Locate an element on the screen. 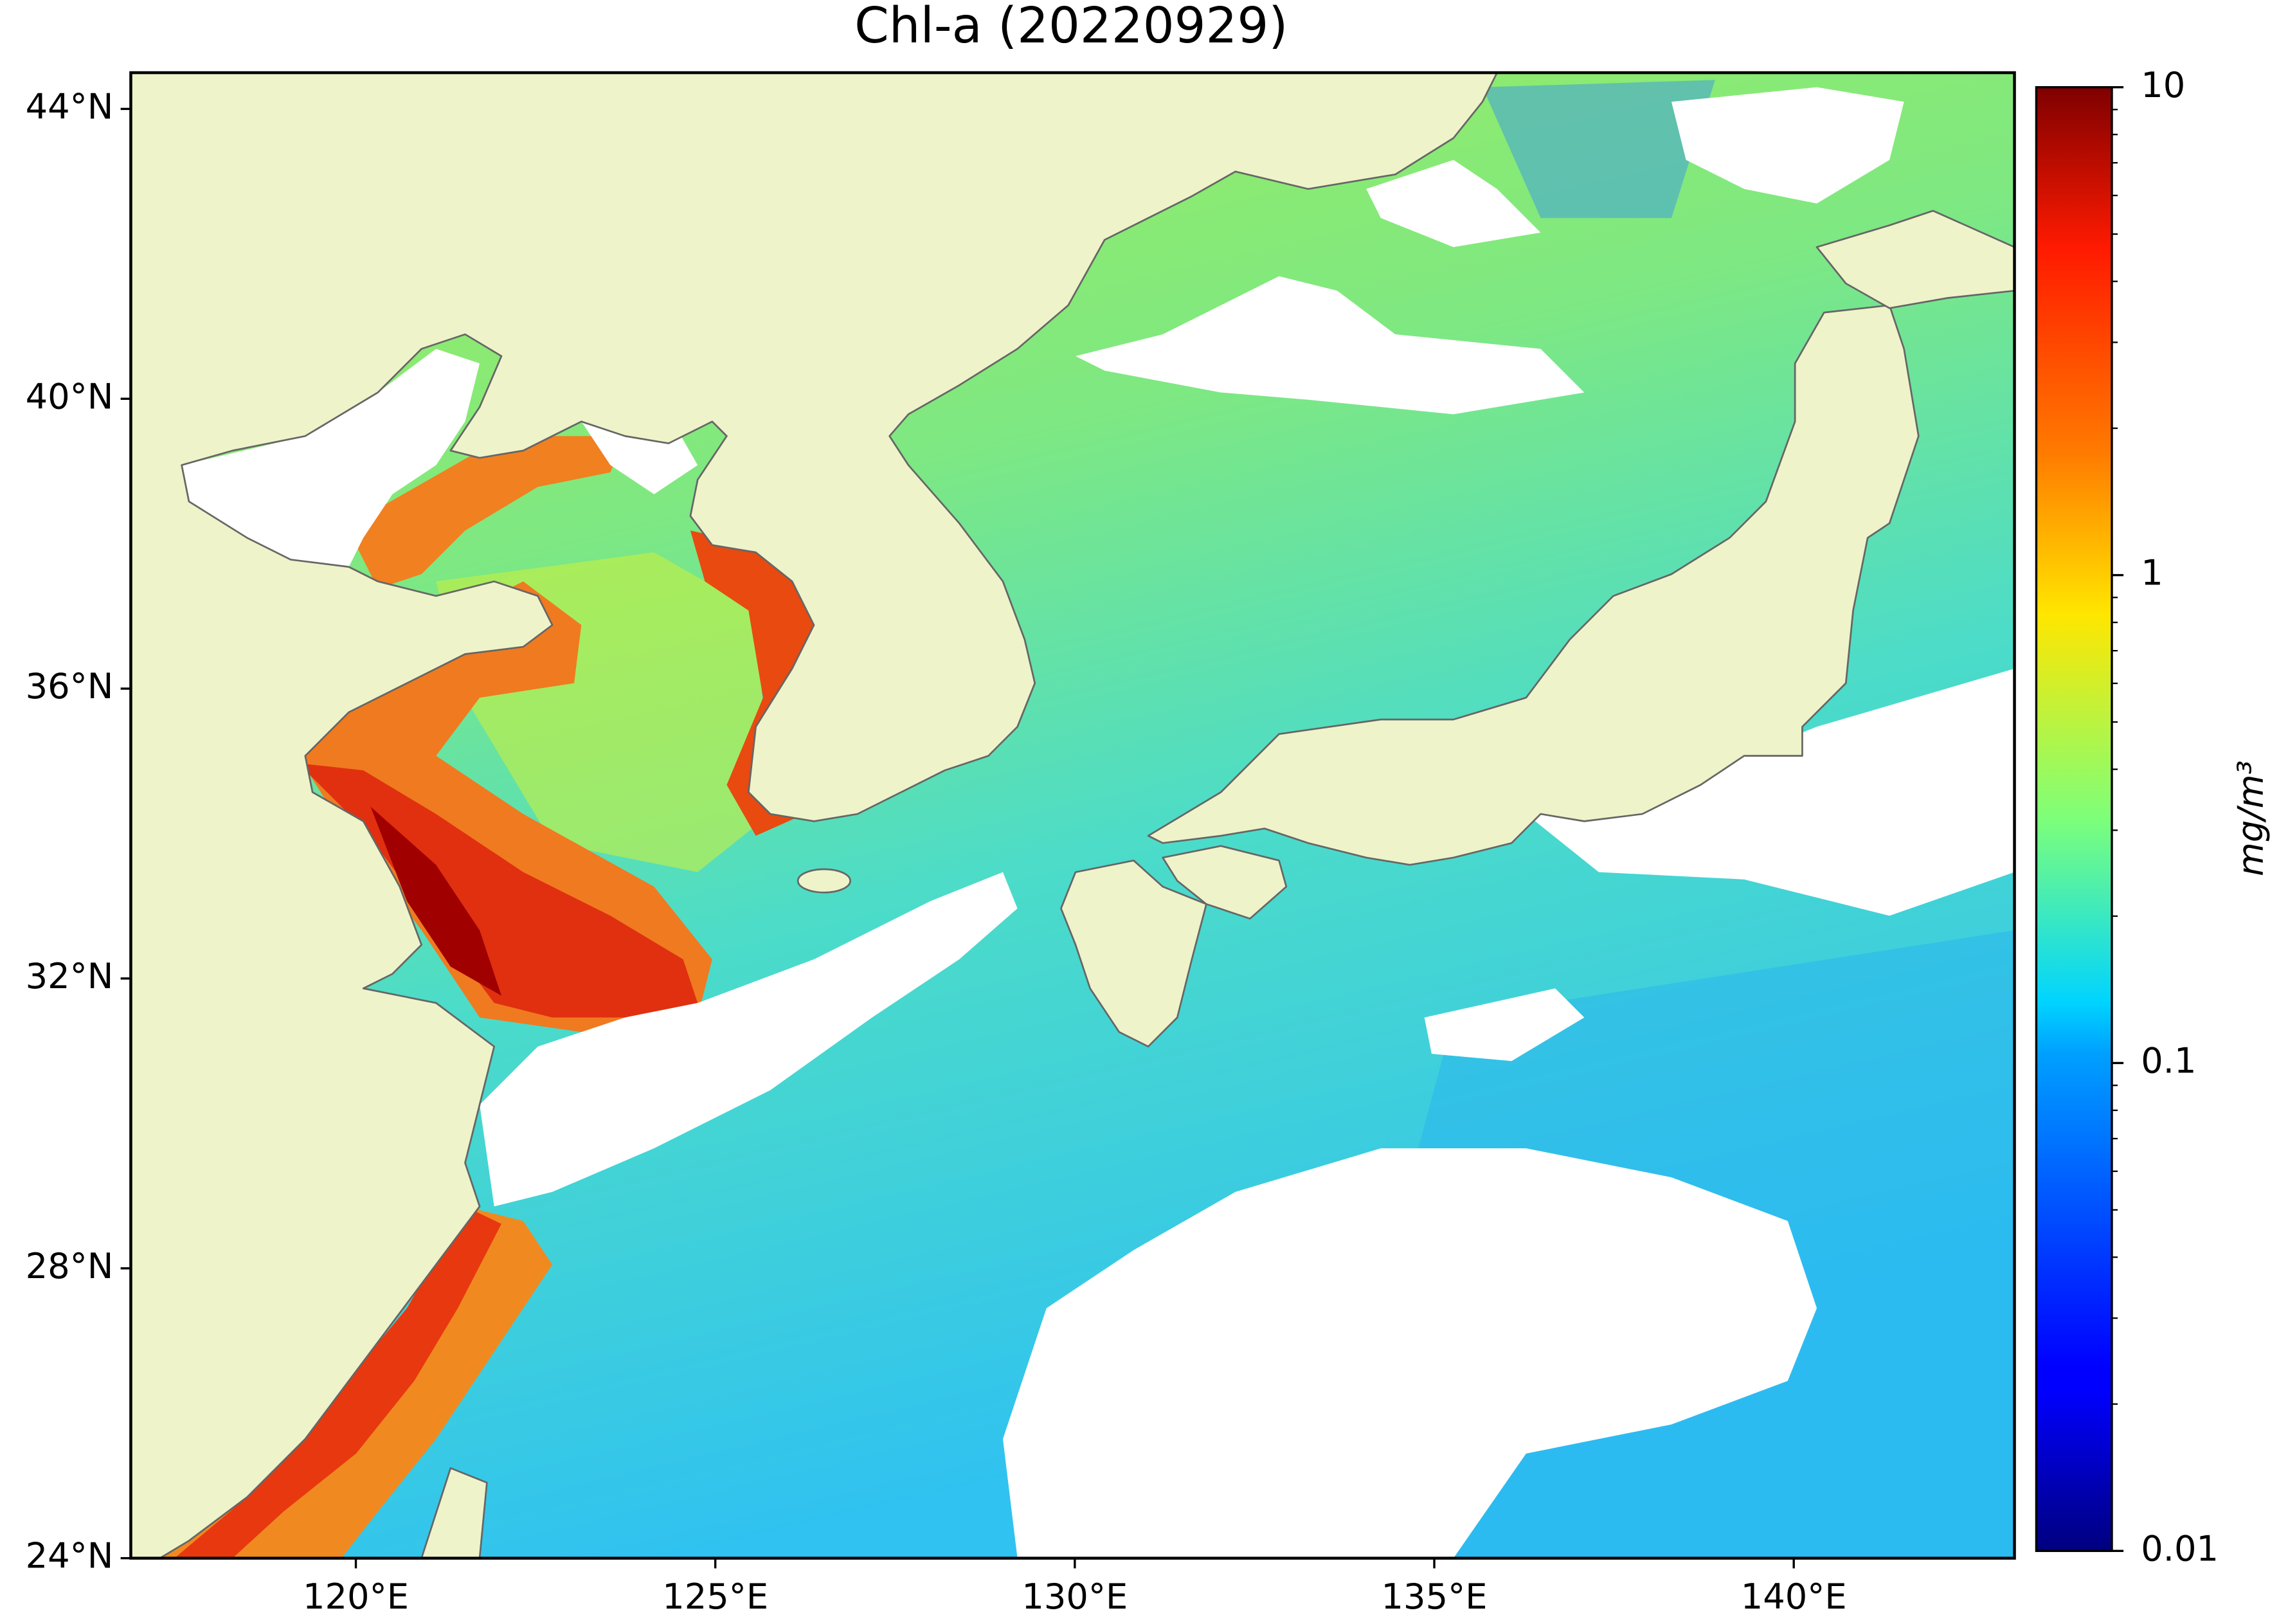  shikoku is located at coordinates (1225, 883).